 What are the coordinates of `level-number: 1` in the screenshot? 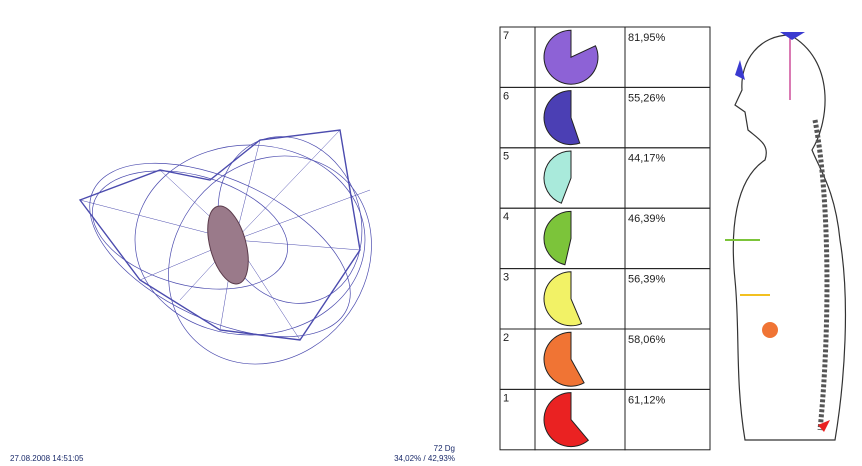 It's located at (506, 398).